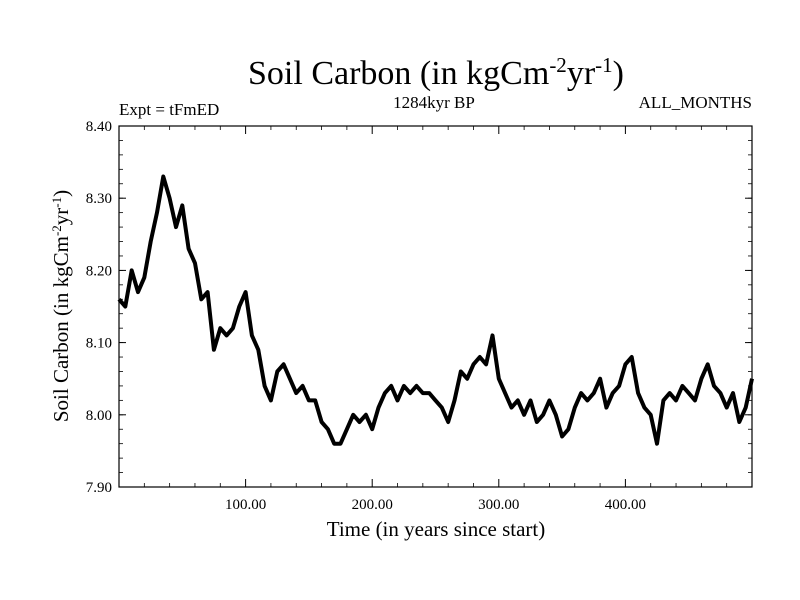  I want to click on subtitle-left: Expt = tFmED, so click(169, 109).